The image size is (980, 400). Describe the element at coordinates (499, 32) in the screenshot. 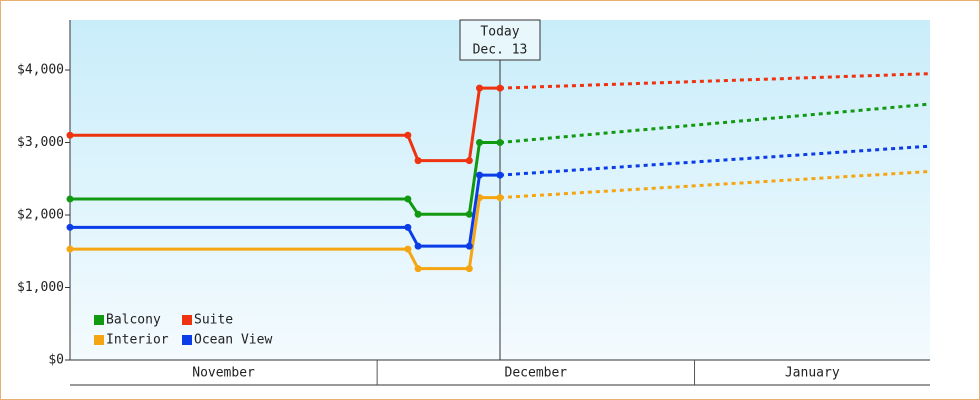

I see `today-label: Today` at that location.